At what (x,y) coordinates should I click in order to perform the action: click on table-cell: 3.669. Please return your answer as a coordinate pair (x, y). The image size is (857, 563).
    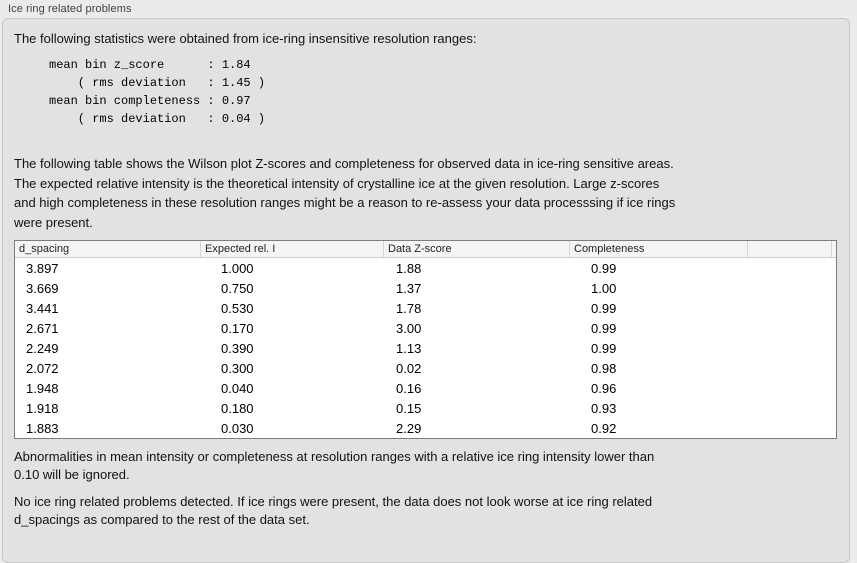
    Looking at the image, I should click on (42, 288).